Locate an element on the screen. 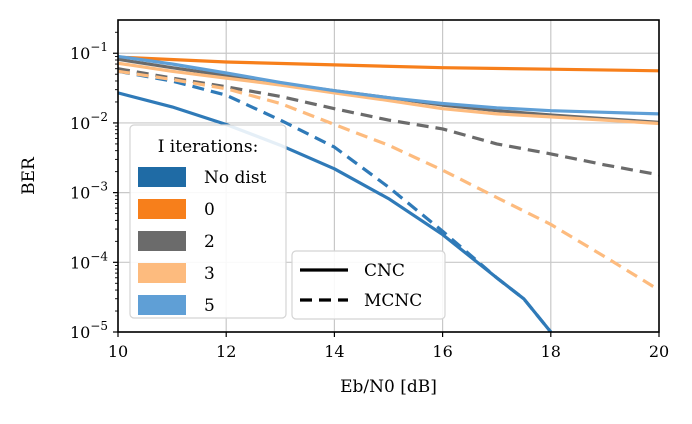 The height and width of the screenshot is (424, 692). legend-label: 0 is located at coordinates (209, 210).